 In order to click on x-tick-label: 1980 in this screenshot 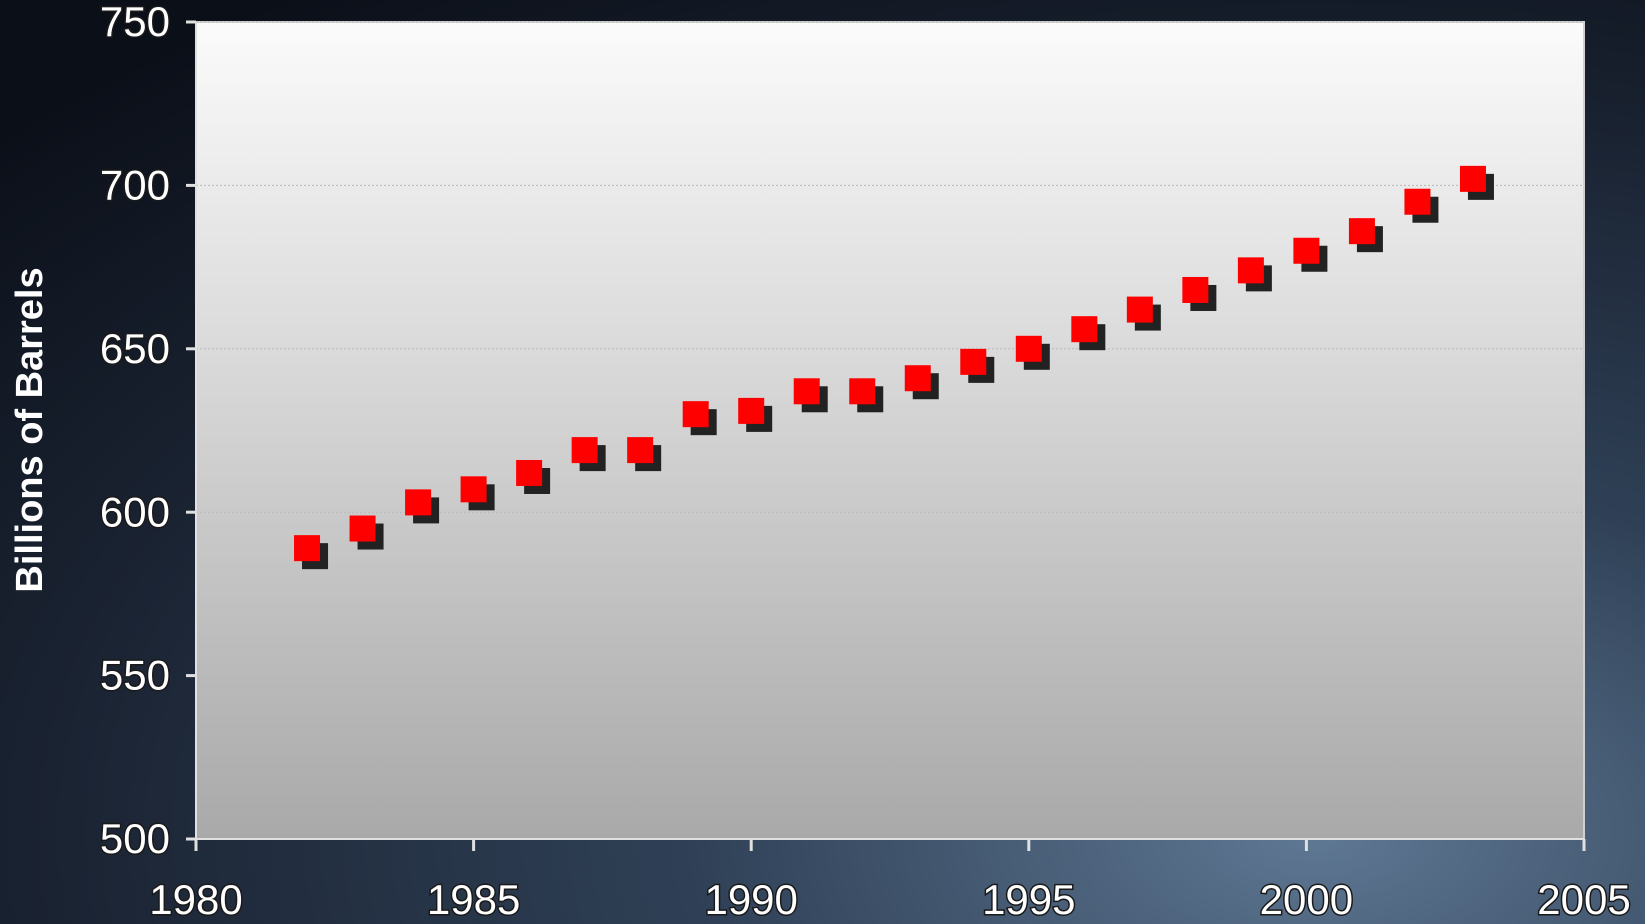, I will do `click(195, 899)`.